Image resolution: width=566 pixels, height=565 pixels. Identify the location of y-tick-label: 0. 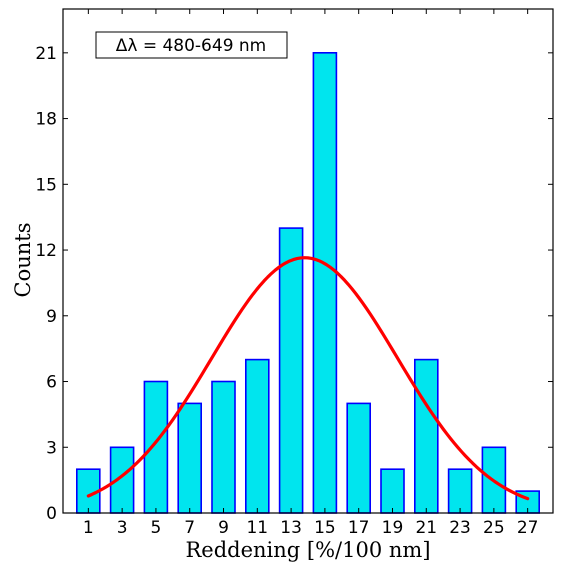
(51, 514).